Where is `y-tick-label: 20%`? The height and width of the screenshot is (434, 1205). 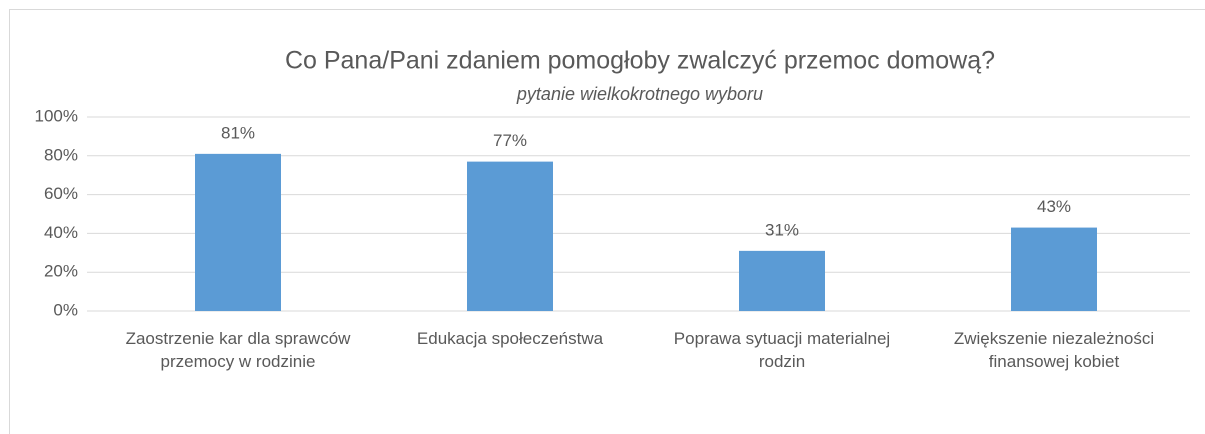 y-tick-label: 20% is located at coordinates (61, 271).